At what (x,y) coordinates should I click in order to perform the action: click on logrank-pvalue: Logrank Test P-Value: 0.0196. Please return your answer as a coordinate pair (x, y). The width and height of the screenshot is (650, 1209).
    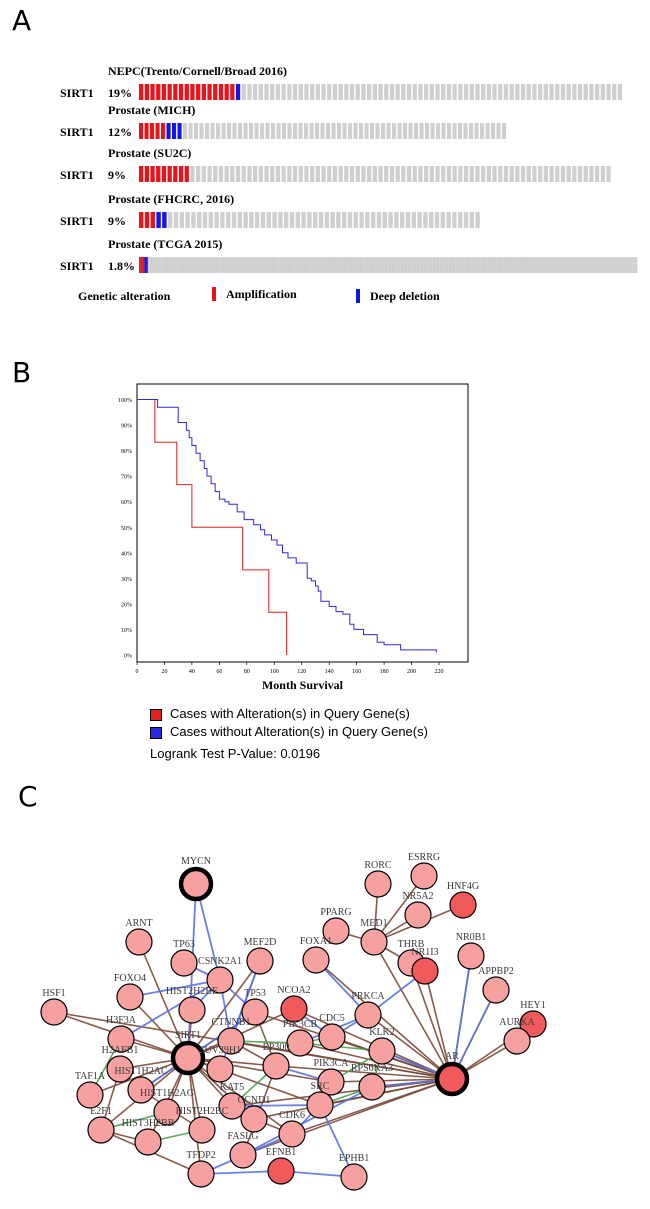
    Looking at the image, I should click on (235, 753).